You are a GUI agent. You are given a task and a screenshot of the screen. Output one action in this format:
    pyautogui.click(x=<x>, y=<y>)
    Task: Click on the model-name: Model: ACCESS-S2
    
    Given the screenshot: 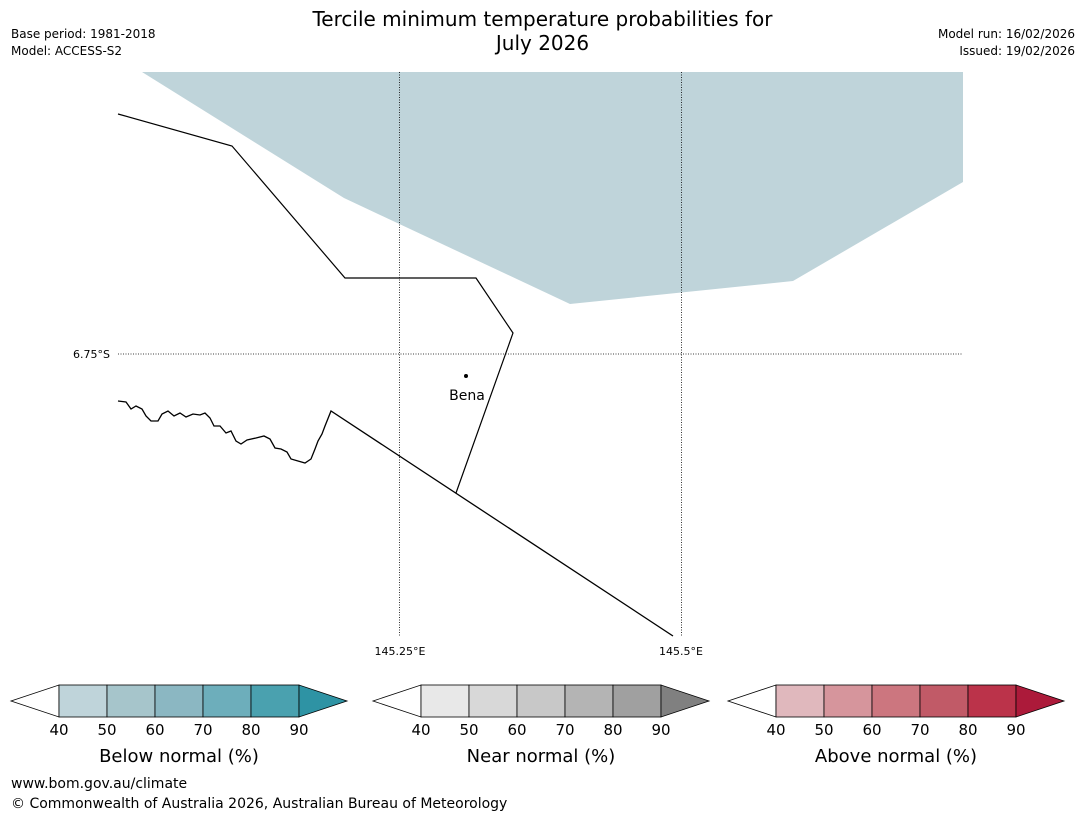 What is the action you would take?
    pyautogui.click(x=67, y=51)
    